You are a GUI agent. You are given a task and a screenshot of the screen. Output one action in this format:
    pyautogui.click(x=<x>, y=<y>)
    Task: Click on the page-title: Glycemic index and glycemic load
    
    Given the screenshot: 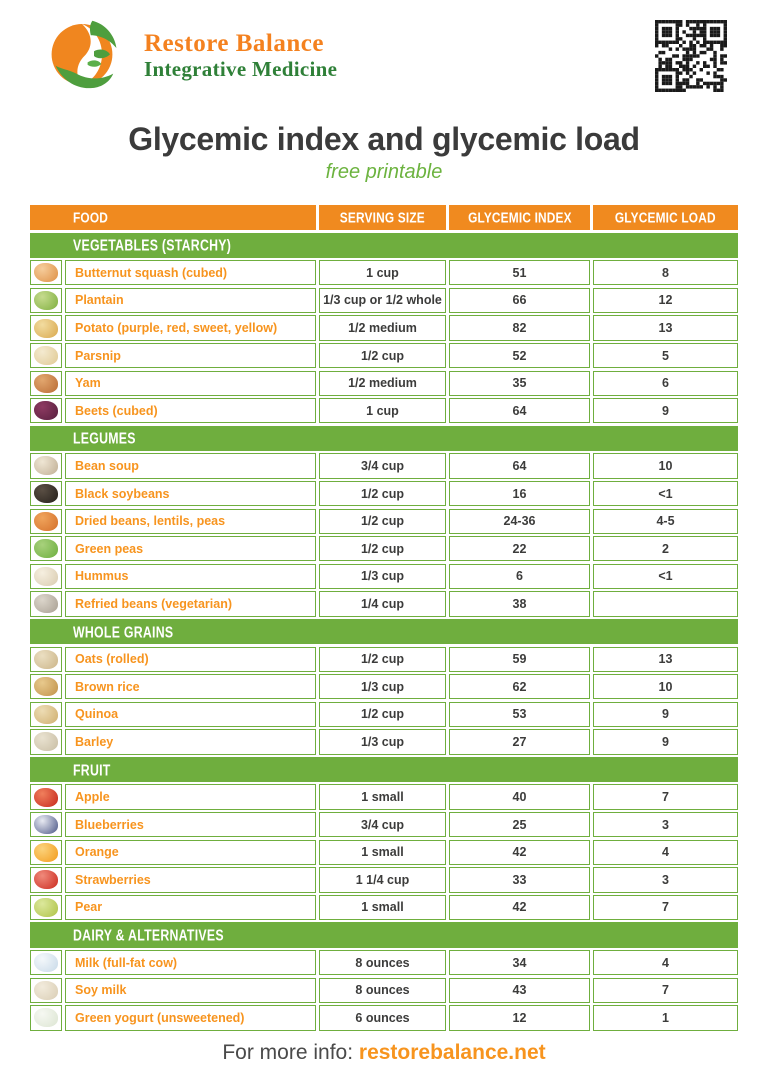 What is the action you would take?
    pyautogui.click(x=384, y=139)
    